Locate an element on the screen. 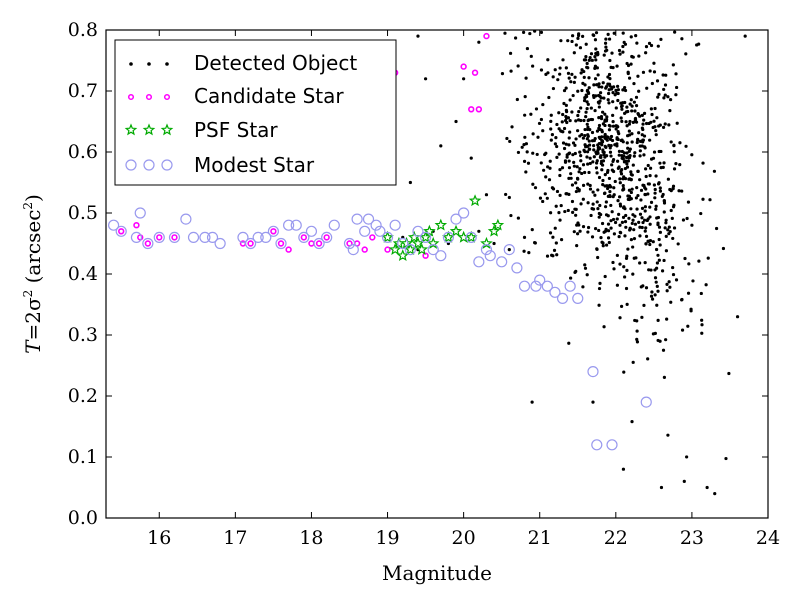 The image size is (800, 600). legend-entry-detected: Detected Object is located at coordinates (243, 63).